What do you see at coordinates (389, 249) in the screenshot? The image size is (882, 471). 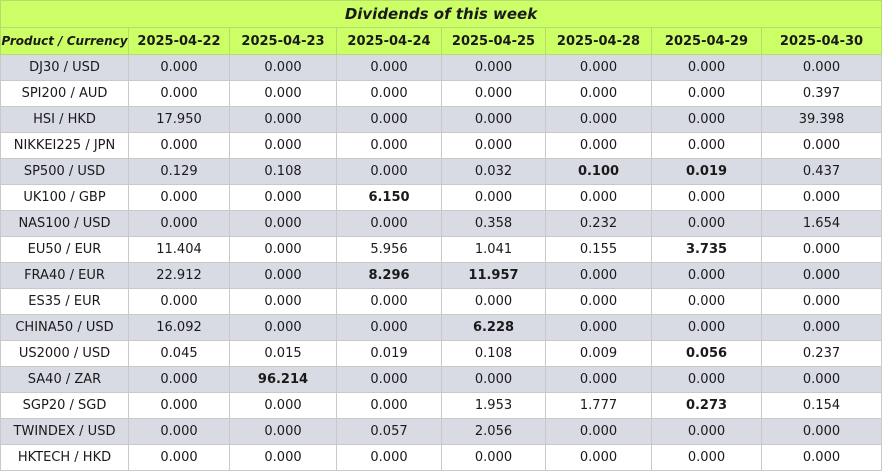 I see `dividend-value-cell: 5.956` at bounding box center [389, 249].